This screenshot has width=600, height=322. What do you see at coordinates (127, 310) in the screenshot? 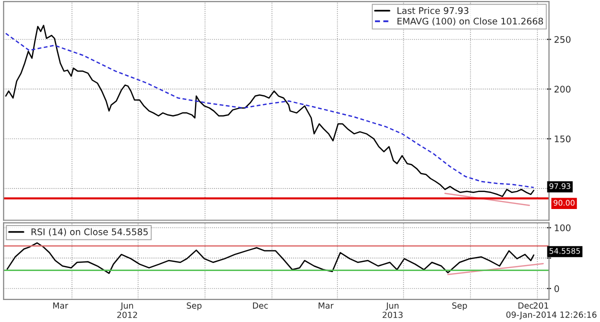
I see `x-tick-label: Jun 2012` at bounding box center [127, 310].